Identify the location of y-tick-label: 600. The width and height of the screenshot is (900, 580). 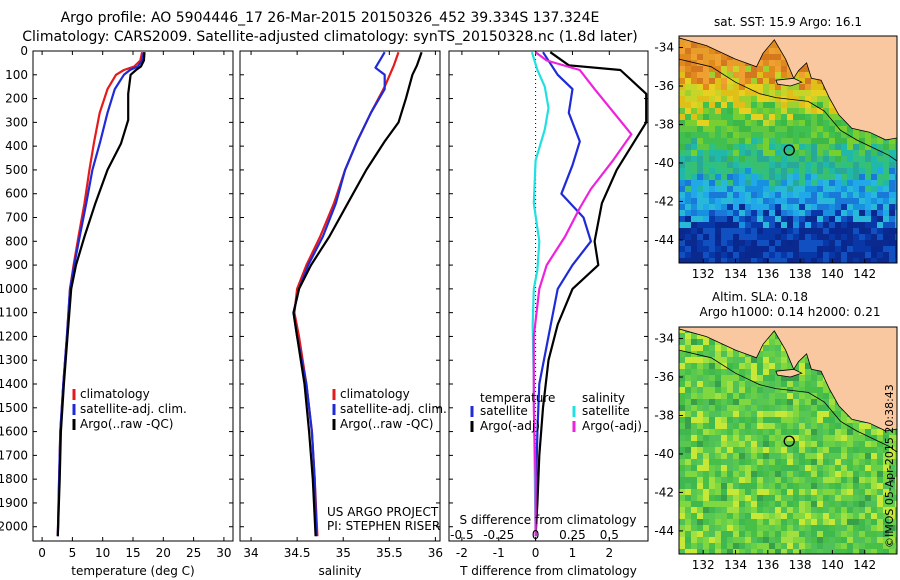
(16, 194).